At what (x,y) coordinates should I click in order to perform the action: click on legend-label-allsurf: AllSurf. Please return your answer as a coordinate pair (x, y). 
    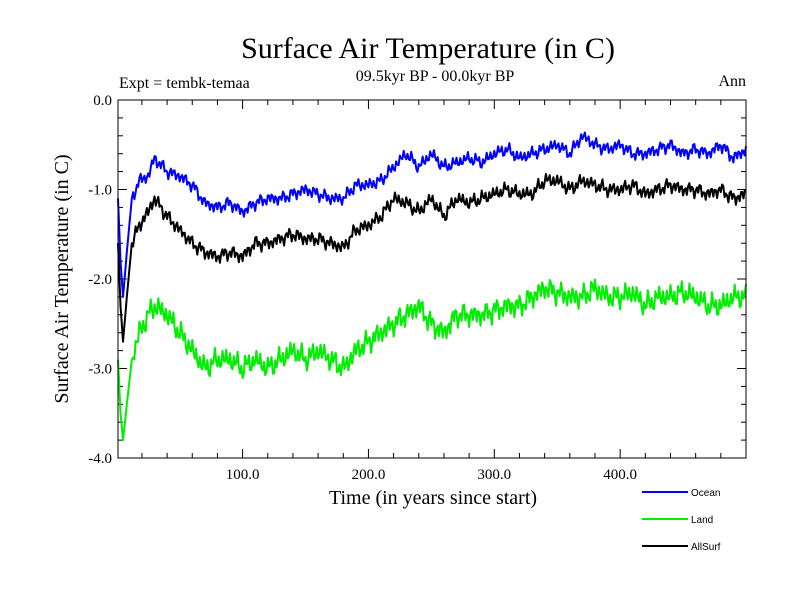
    Looking at the image, I should click on (706, 547).